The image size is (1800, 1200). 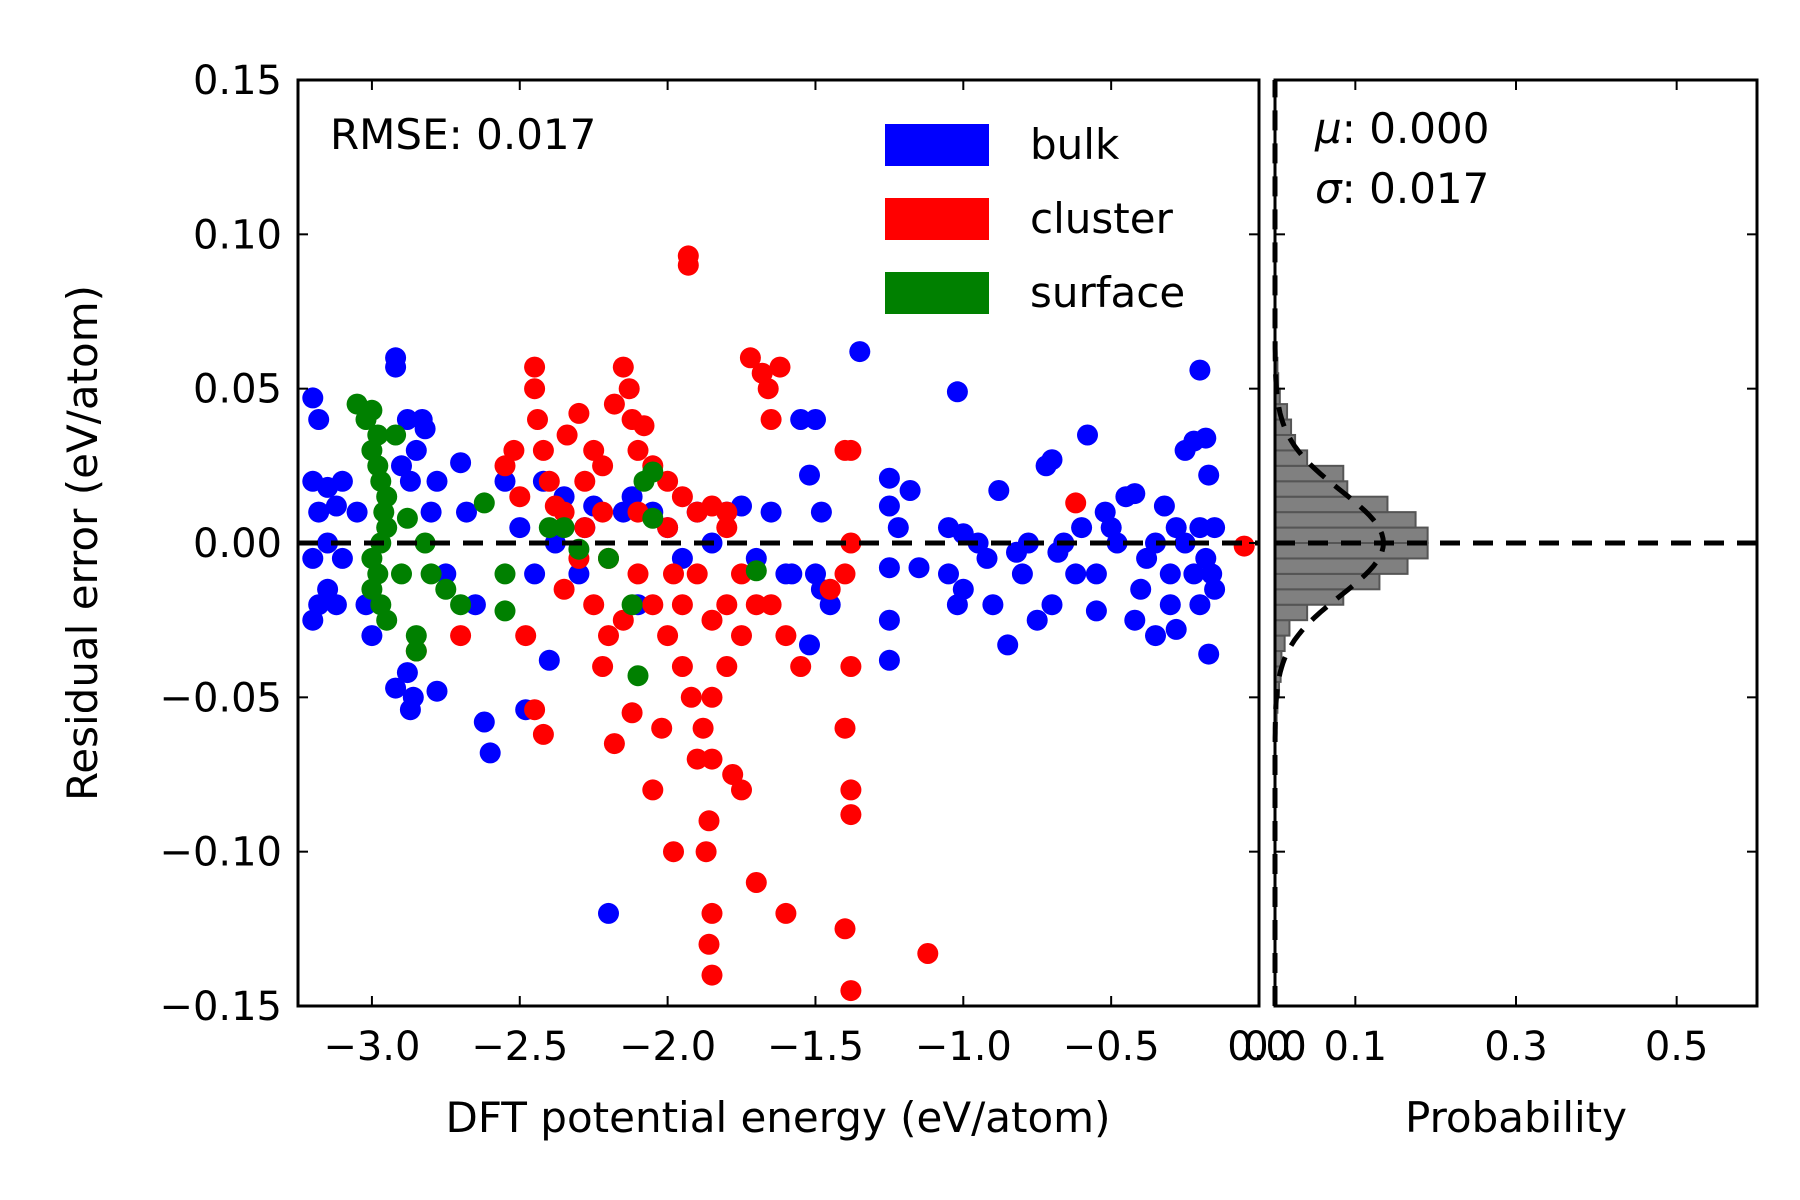 I want to click on y-tick-label: −0.15, so click(x=220, y=1007).